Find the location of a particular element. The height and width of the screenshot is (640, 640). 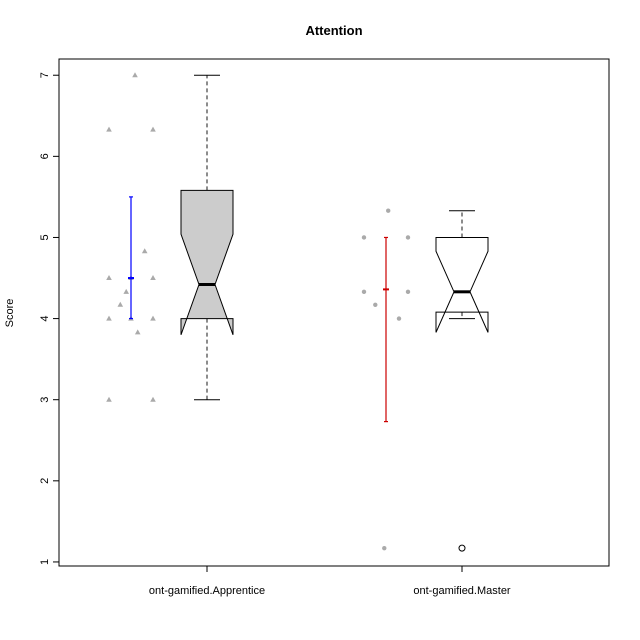

x-tick-label: ont-gamified.Apprentice is located at coordinates (207, 591).